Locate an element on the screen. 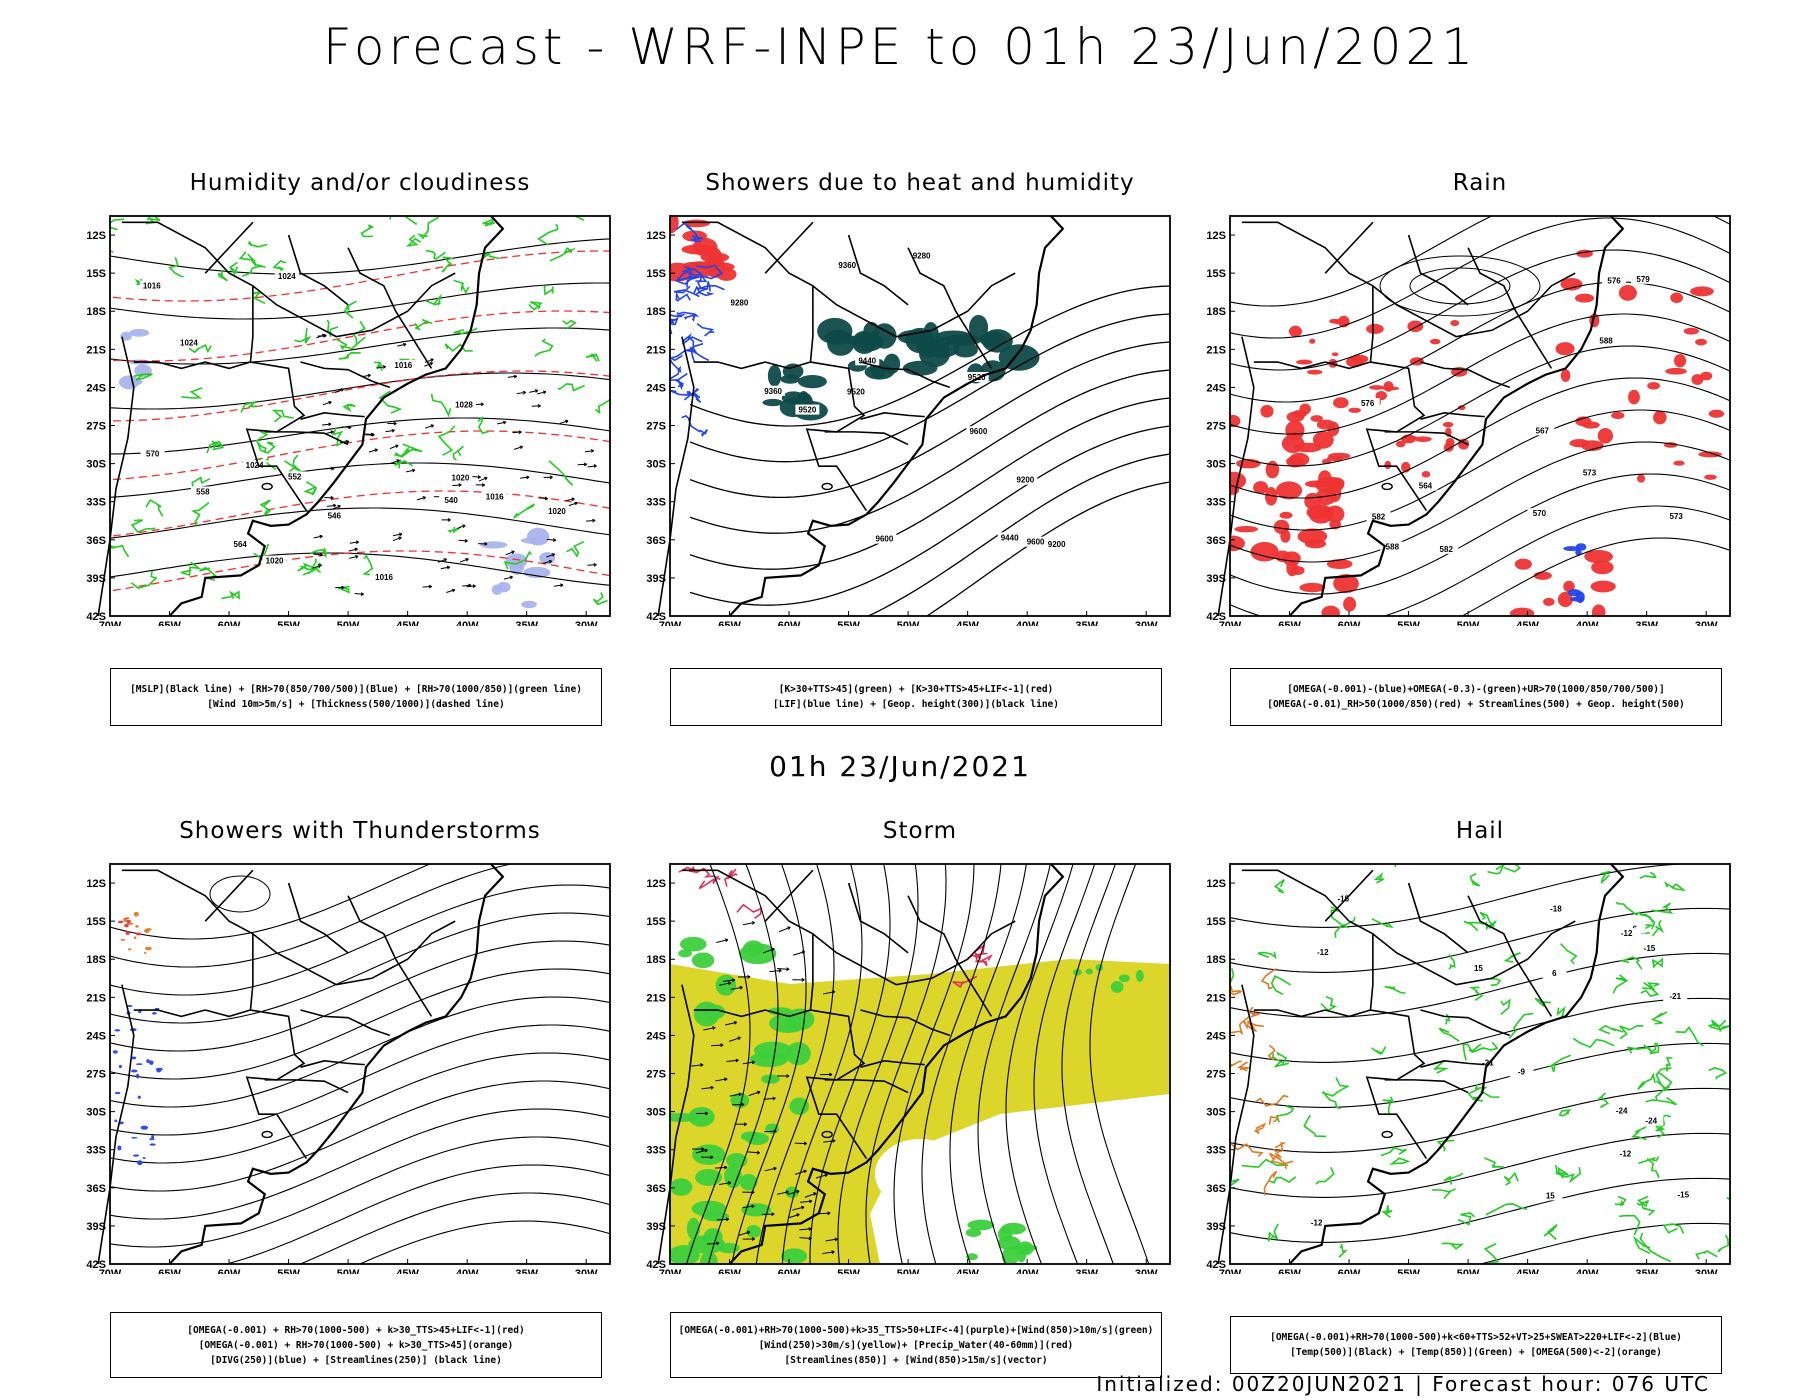  lat-tick-label: 21S is located at coordinates (96, 350).